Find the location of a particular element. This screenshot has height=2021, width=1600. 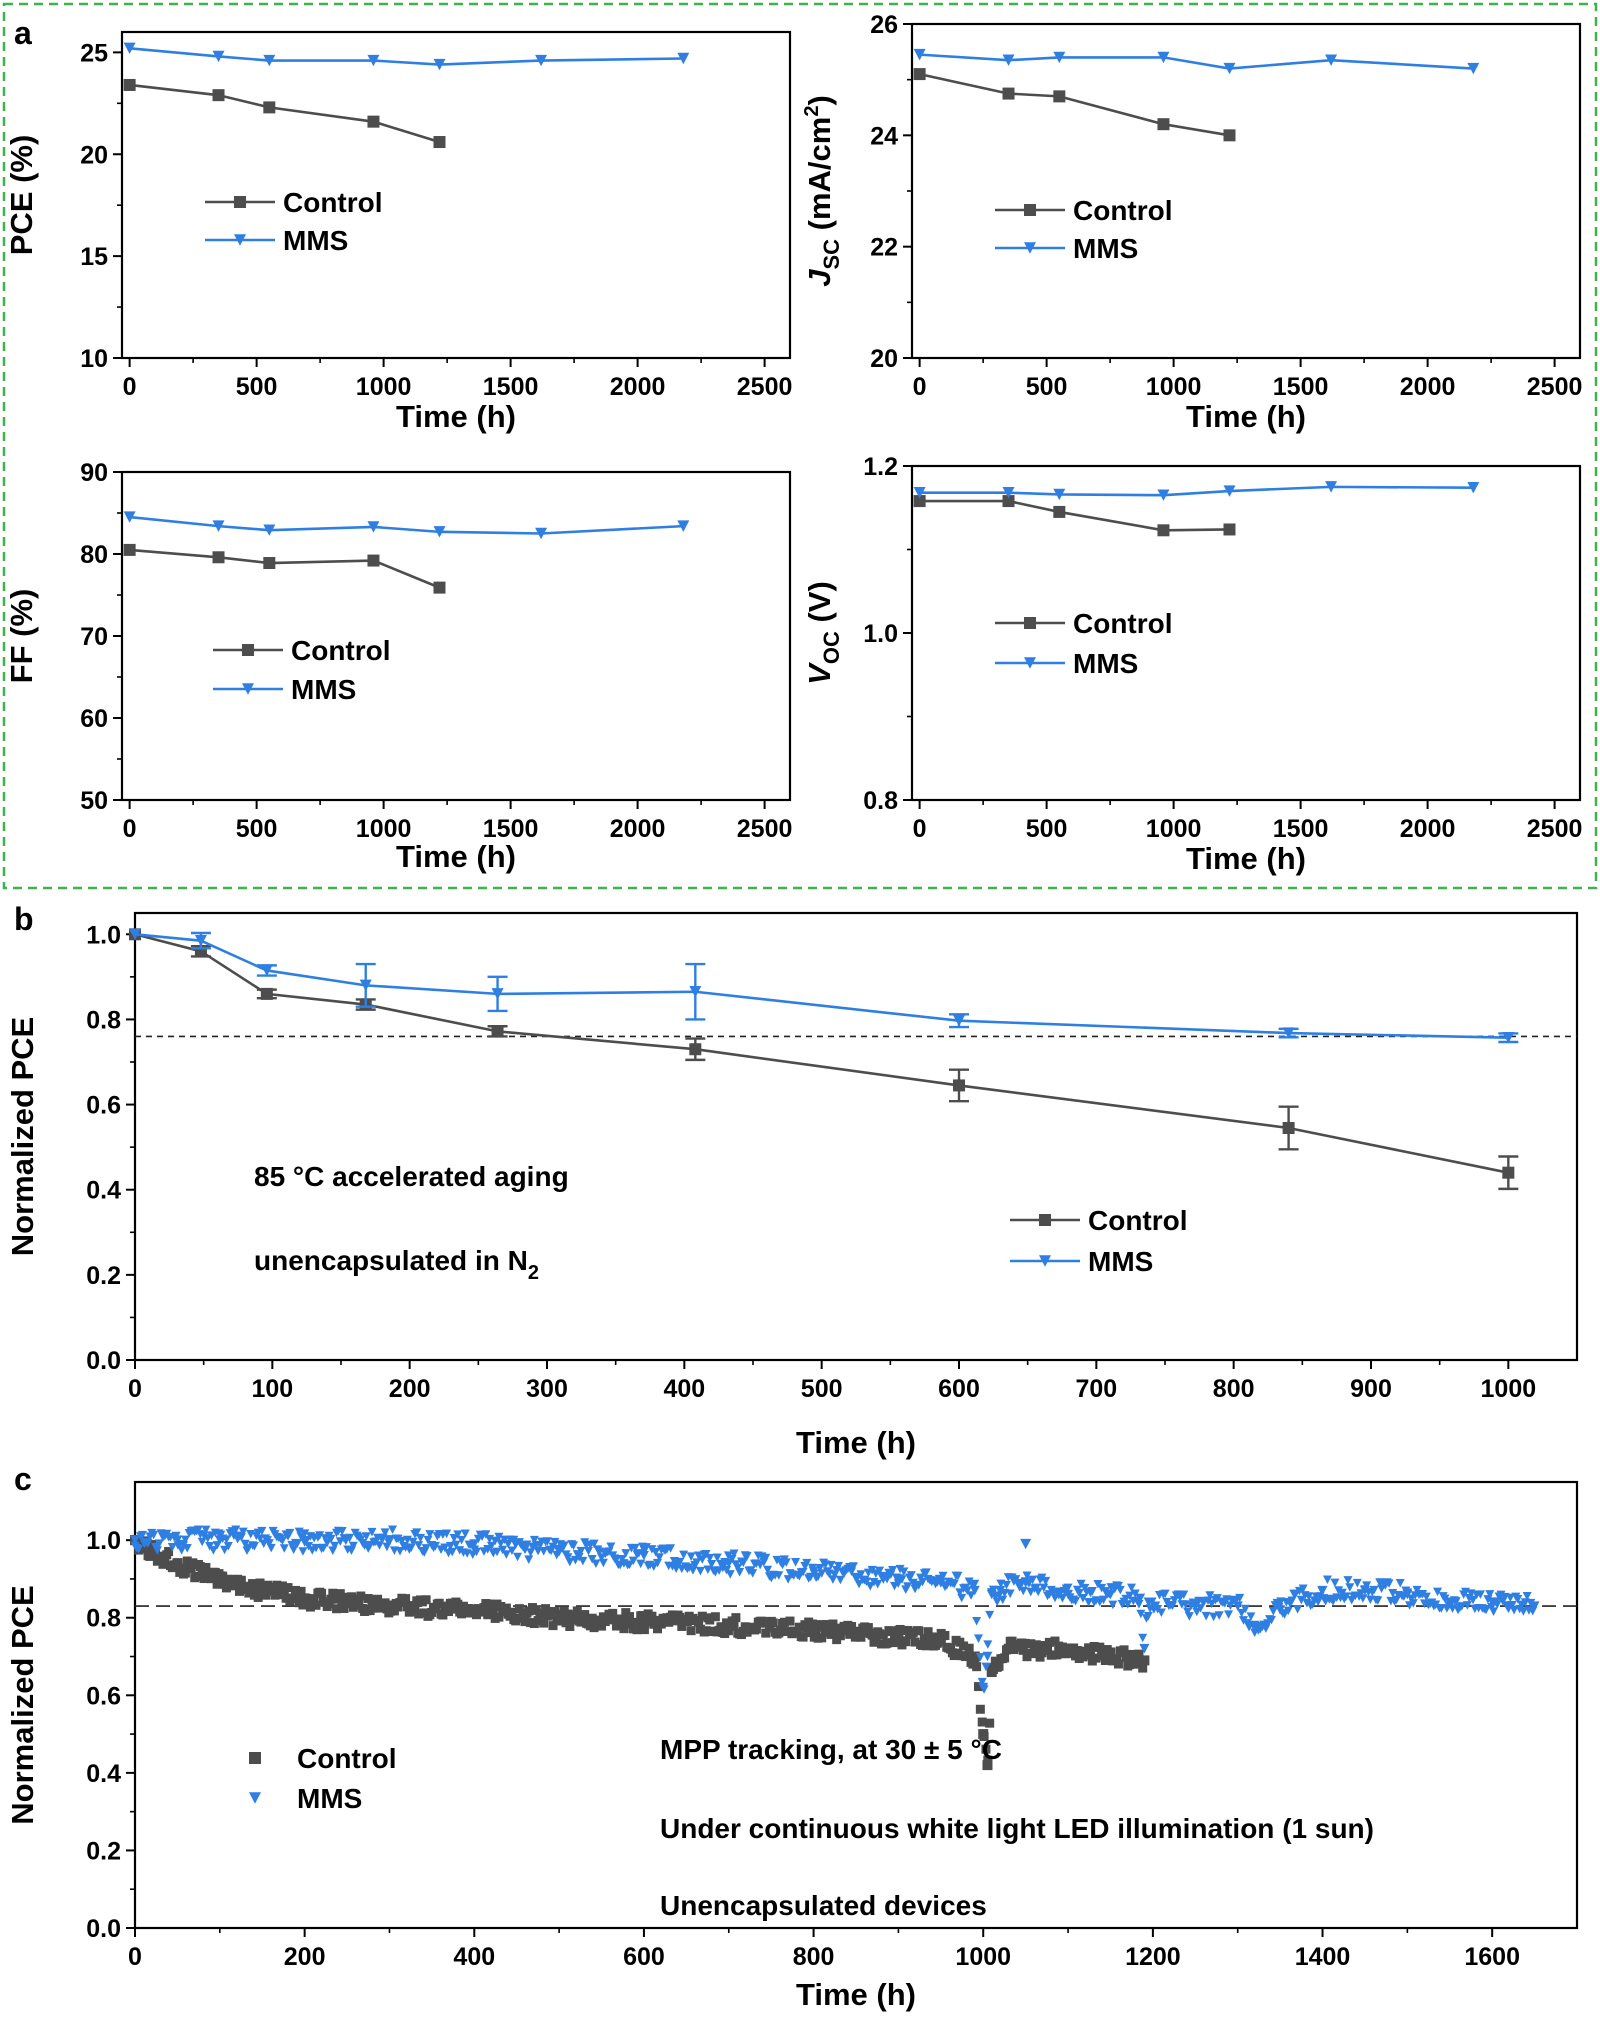

series-line is located at coordinates (284, 113).